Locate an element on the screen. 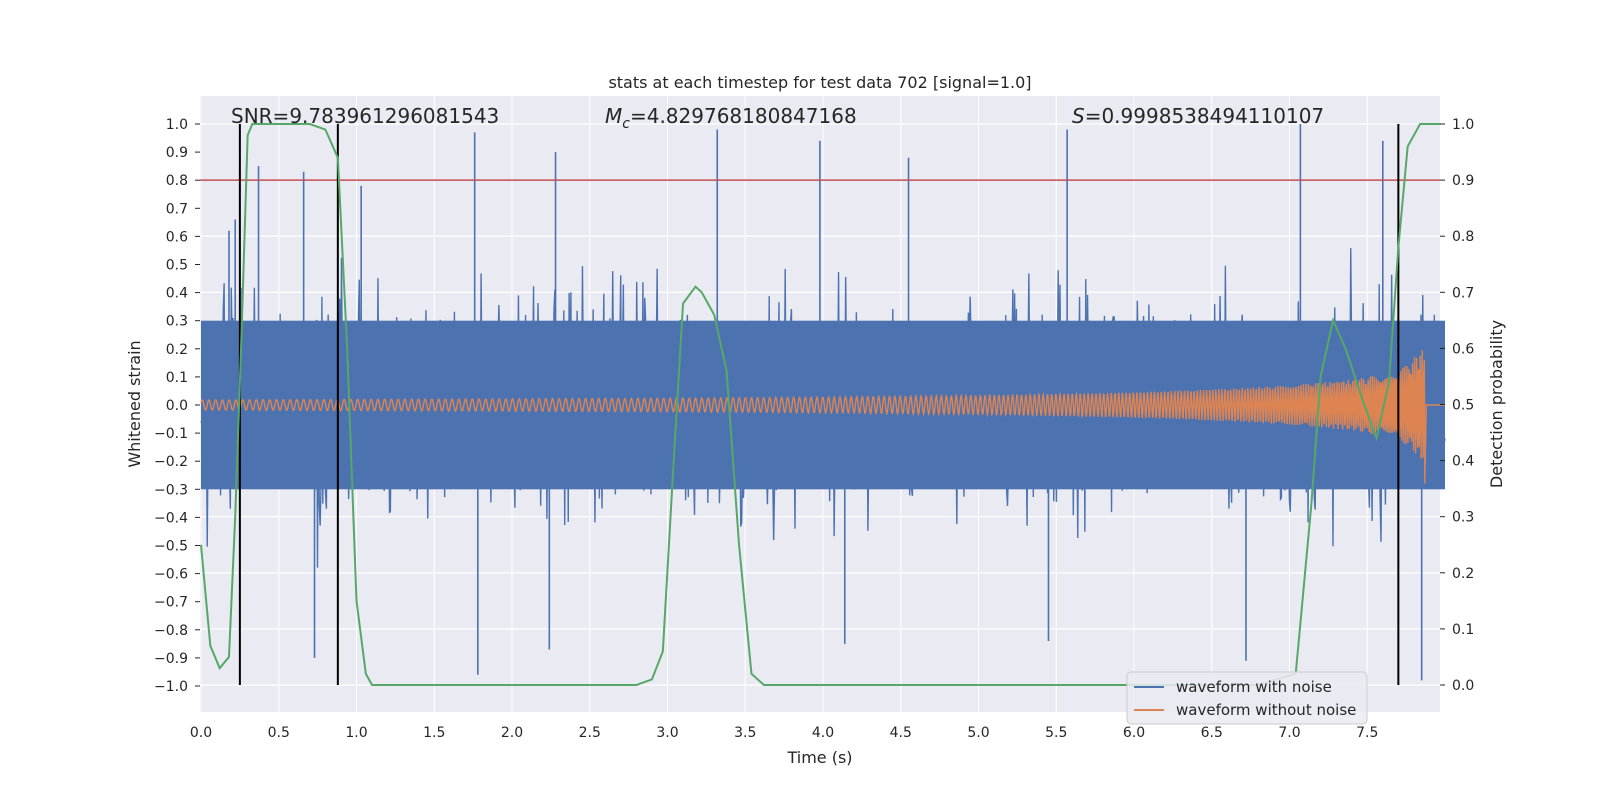 This screenshot has width=1600, height=800. y-tick-label-left: 0.8 is located at coordinates (177, 181).